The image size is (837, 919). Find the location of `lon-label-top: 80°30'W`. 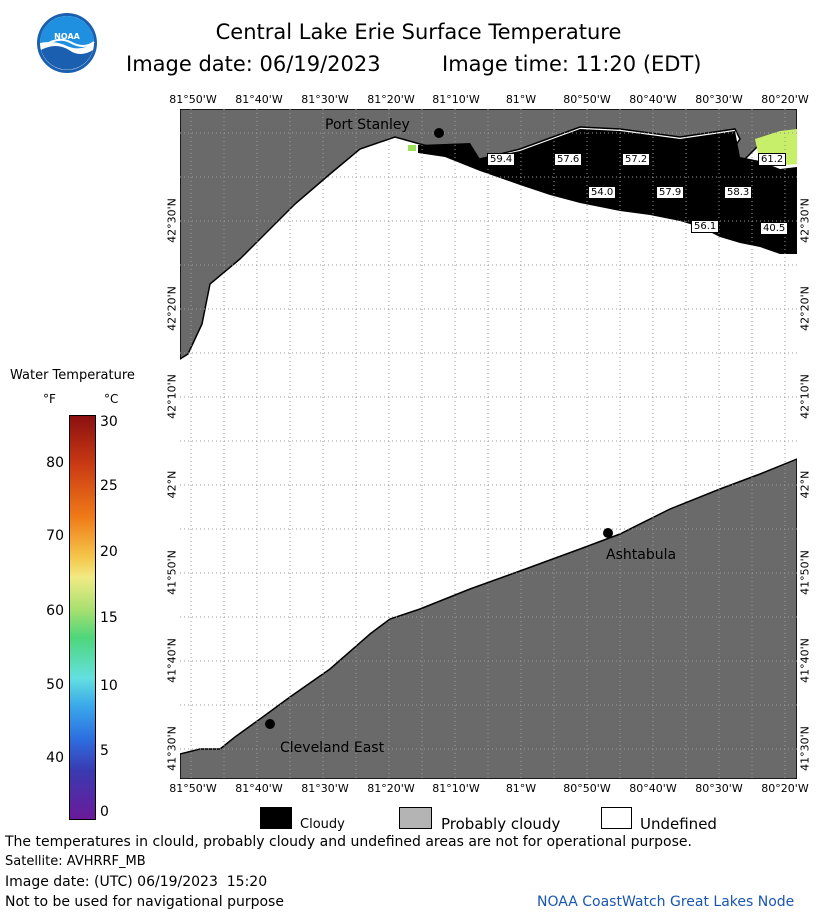

lon-label-top: 80°30'W is located at coordinates (719, 99).